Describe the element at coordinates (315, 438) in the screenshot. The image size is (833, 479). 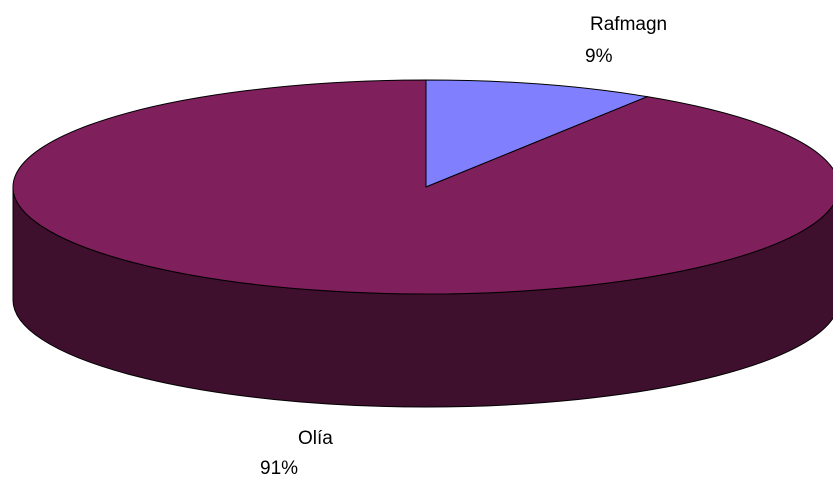
I see `slice-name-olia: Olía` at that location.